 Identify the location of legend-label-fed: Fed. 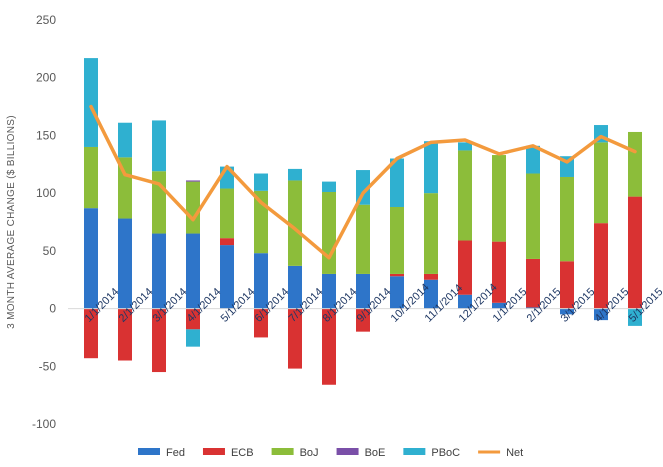
(175, 453).